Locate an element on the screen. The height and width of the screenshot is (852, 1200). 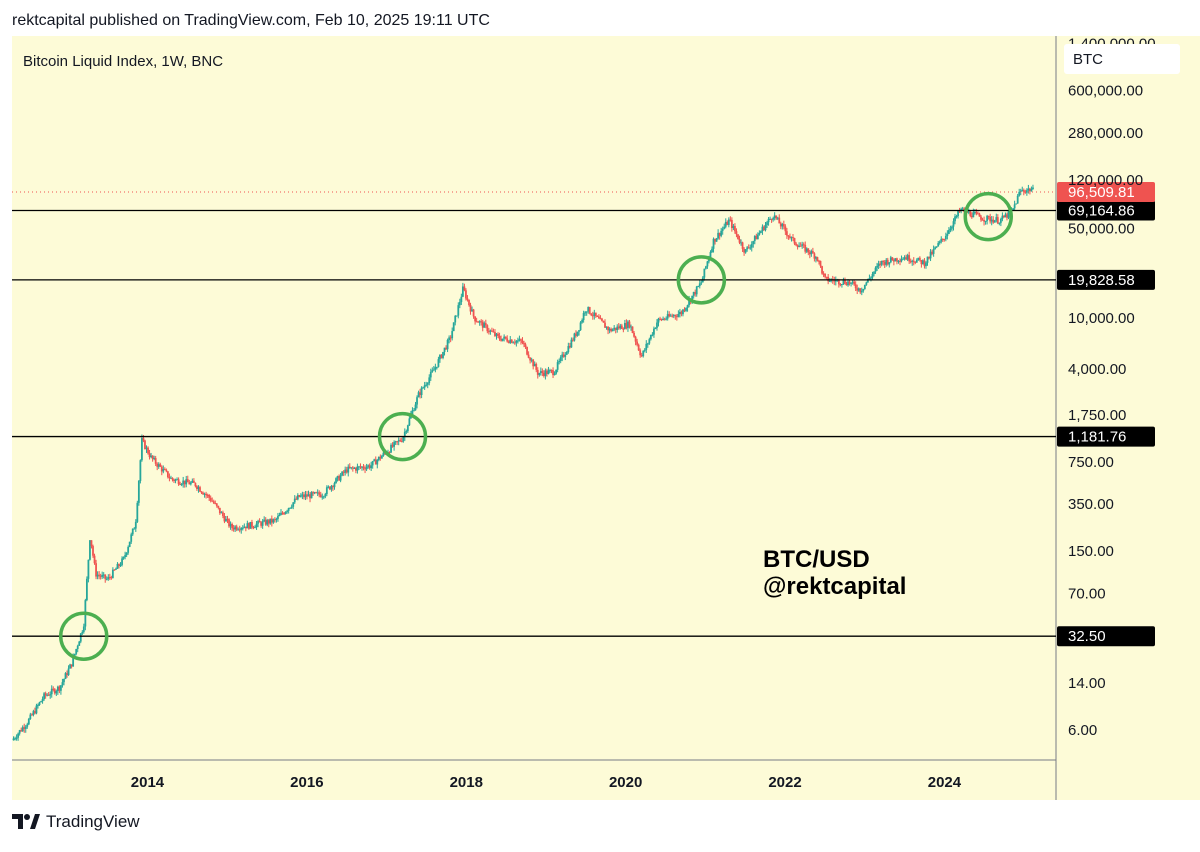
current-price-label: 96,509.81 is located at coordinates (1101, 192).